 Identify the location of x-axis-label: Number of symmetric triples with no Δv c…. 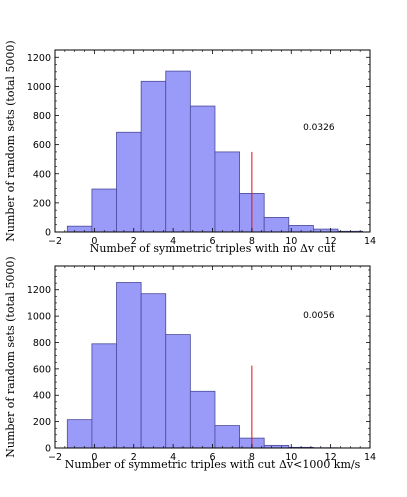
(213, 248).